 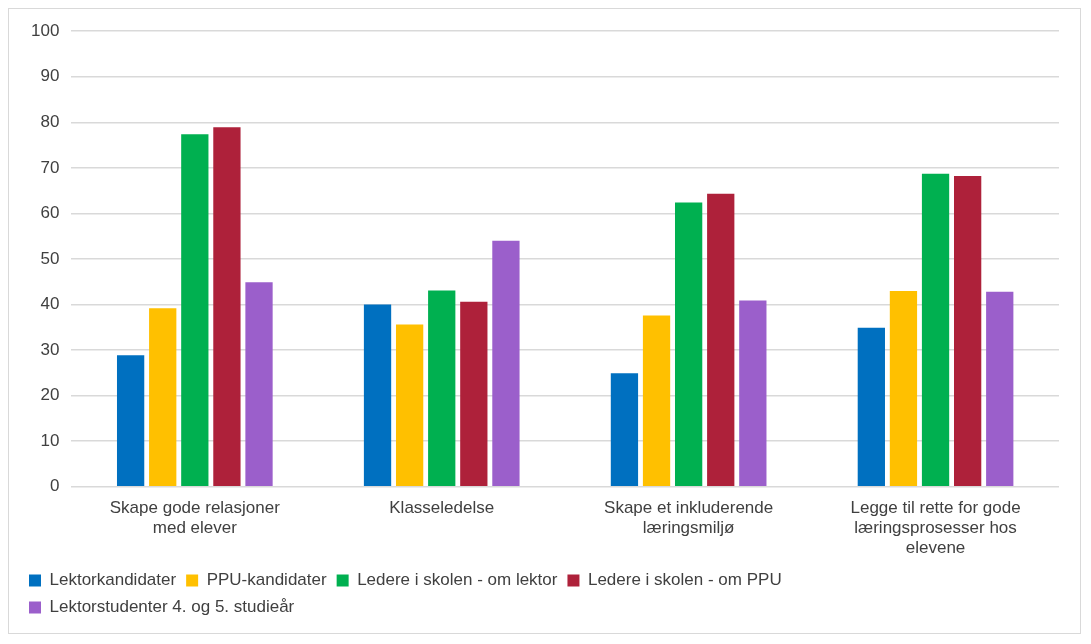 What do you see at coordinates (50, 349) in the screenshot?
I see `y-tick-label: 30` at bounding box center [50, 349].